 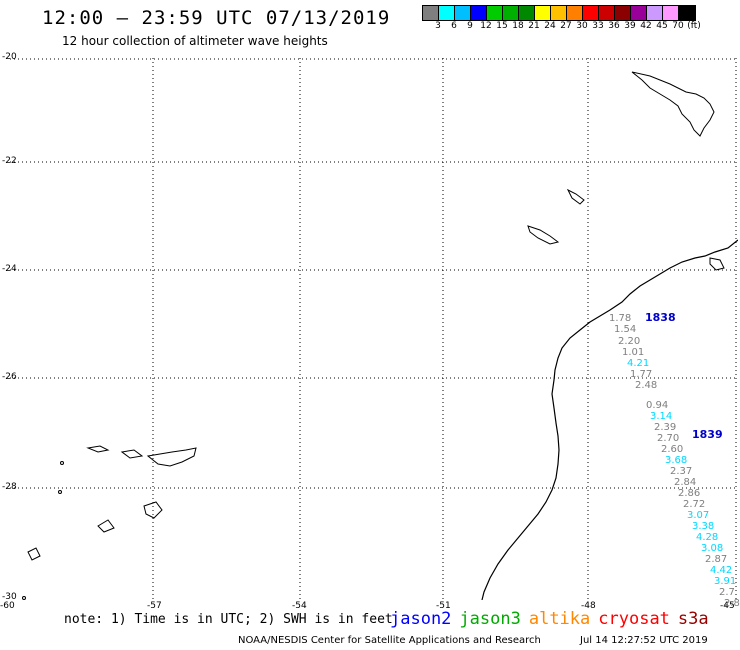 What do you see at coordinates (660, 317) in the screenshot?
I see `pass-label: 1838` at bounding box center [660, 317].